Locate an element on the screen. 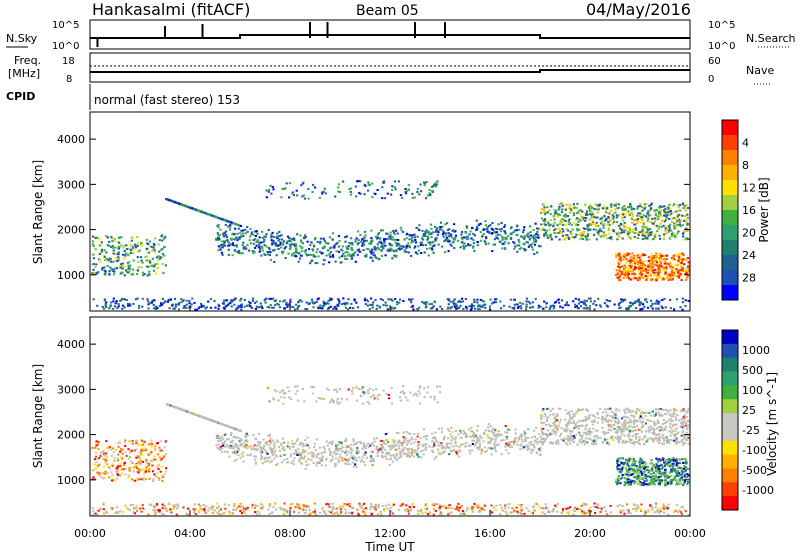  colorbar-segment is located at coordinates (730, 293).